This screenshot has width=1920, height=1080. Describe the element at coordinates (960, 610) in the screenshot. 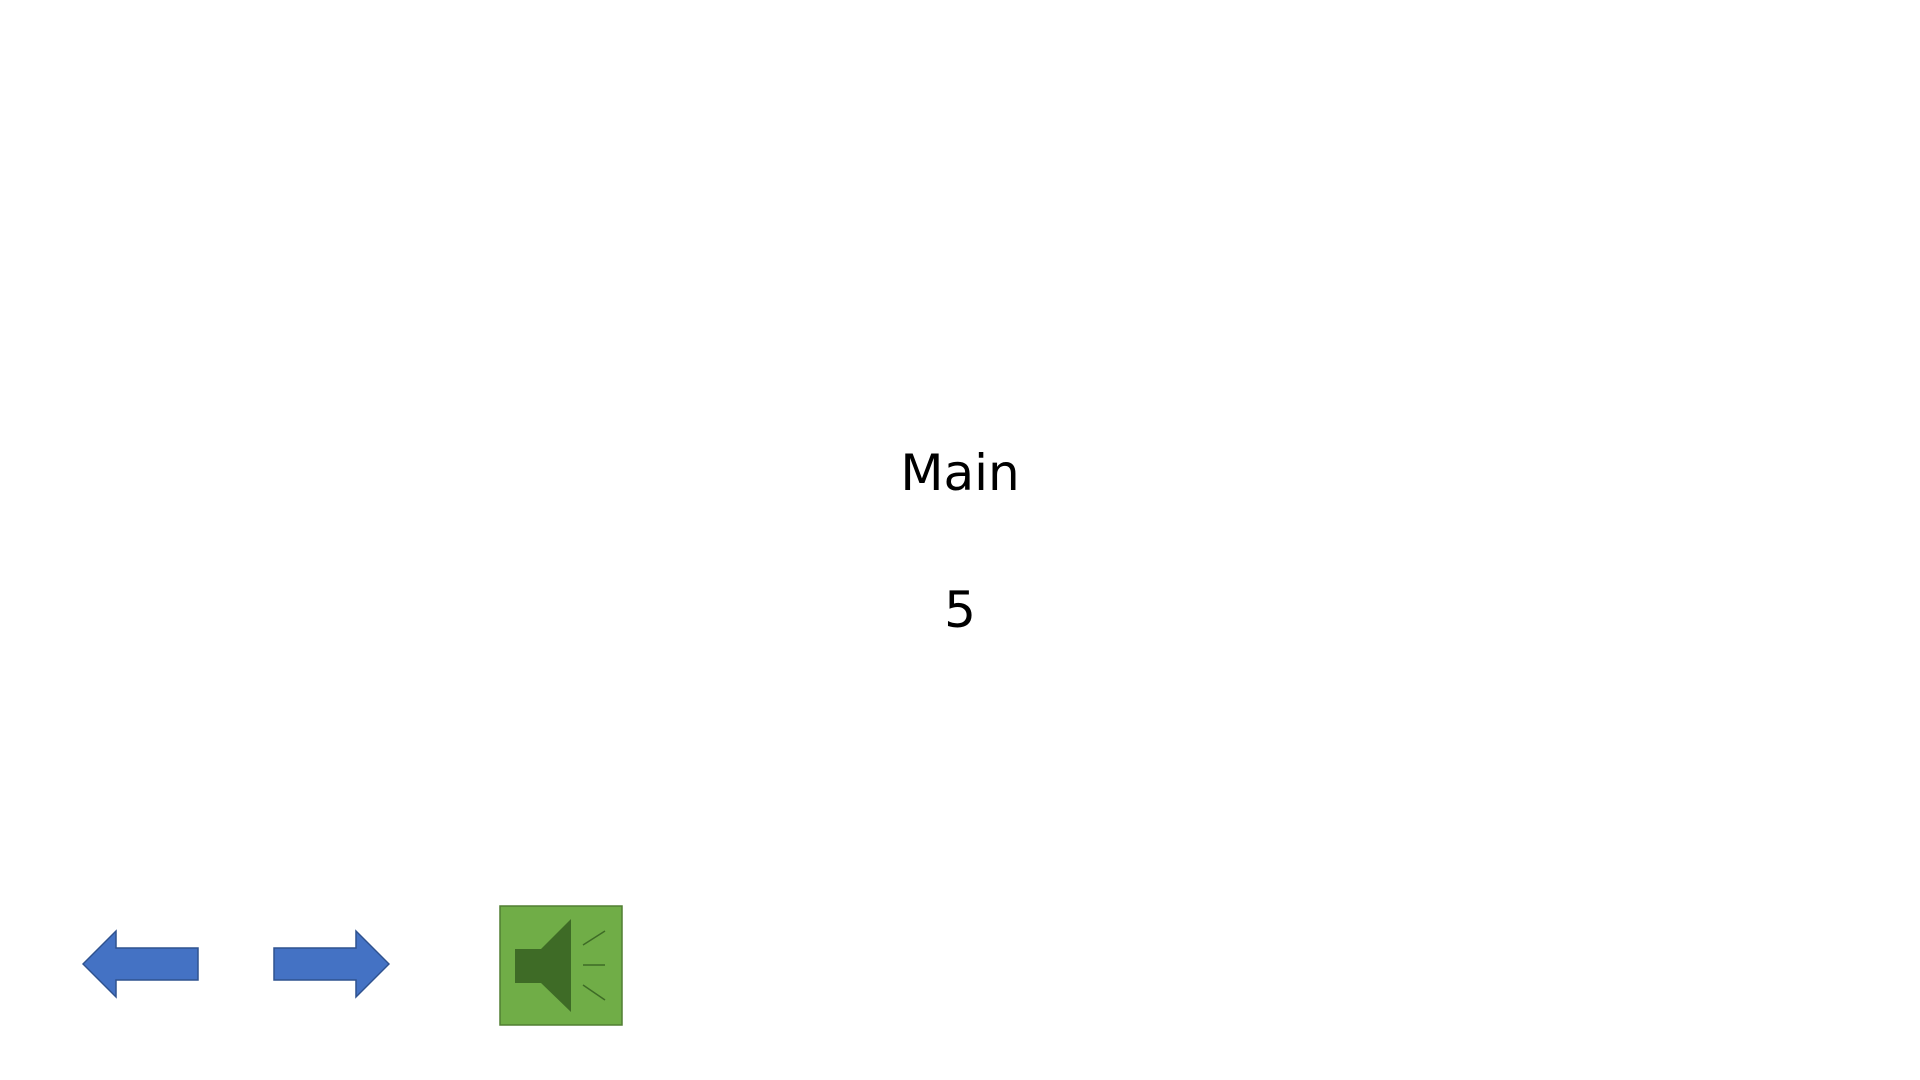

I see `slide-number: 5` at that location.